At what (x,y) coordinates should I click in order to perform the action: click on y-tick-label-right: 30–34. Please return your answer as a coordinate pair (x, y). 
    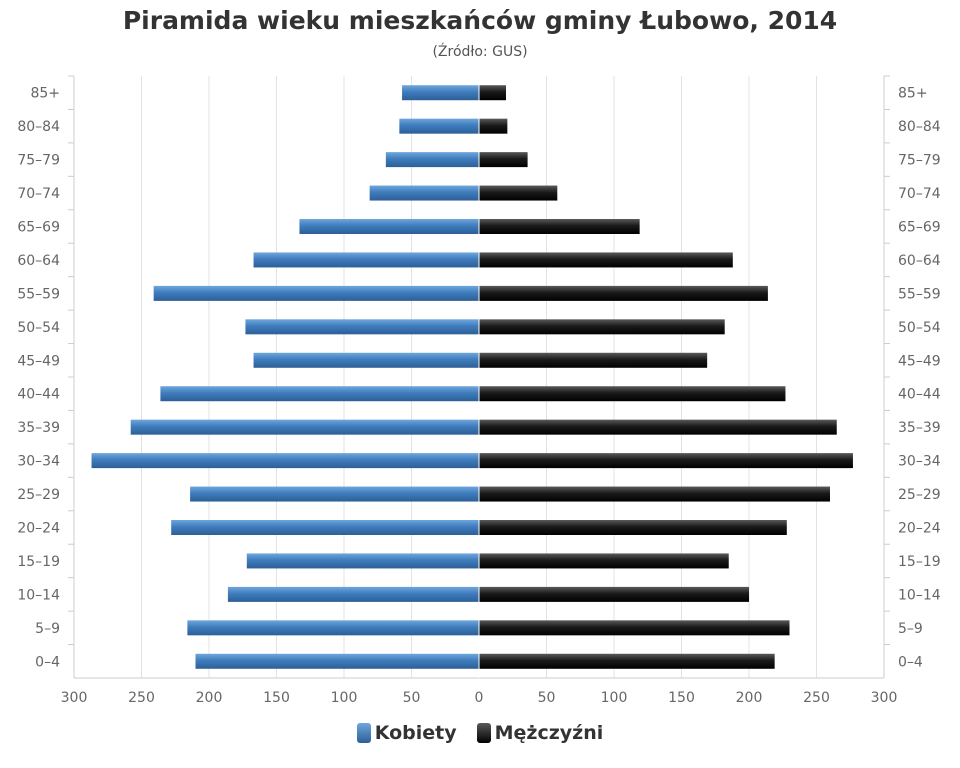
    Looking at the image, I should click on (919, 462).